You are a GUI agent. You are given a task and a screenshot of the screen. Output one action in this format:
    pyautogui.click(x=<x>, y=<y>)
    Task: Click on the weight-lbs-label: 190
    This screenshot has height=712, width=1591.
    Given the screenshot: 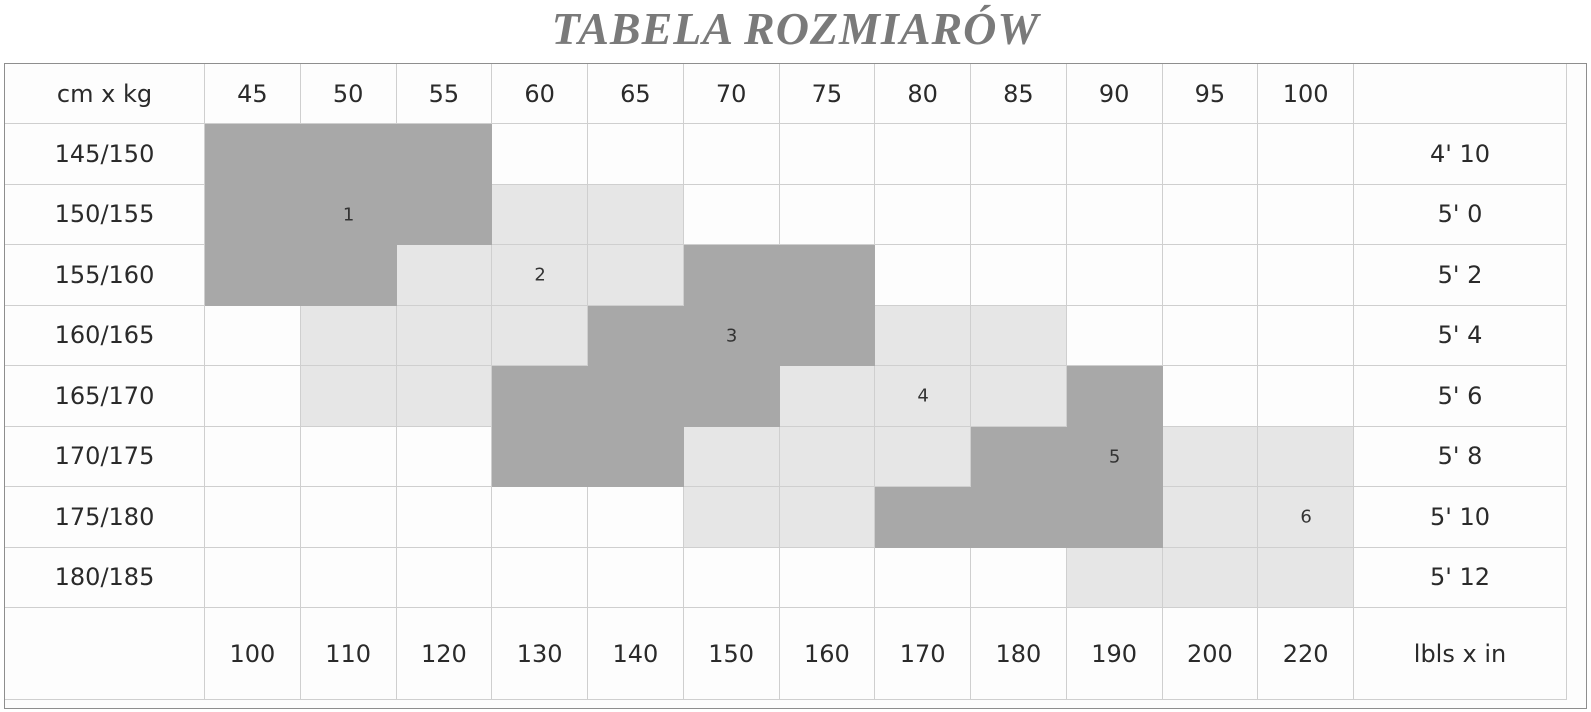 What is the action you would take?
    pyautogui.click(x=1114, y=654)
    